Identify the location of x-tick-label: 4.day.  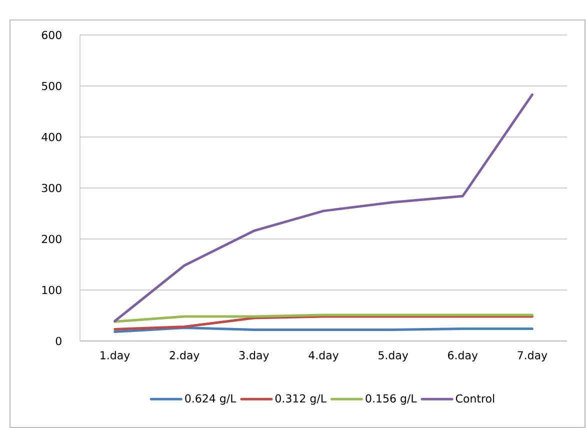
(323, 356).